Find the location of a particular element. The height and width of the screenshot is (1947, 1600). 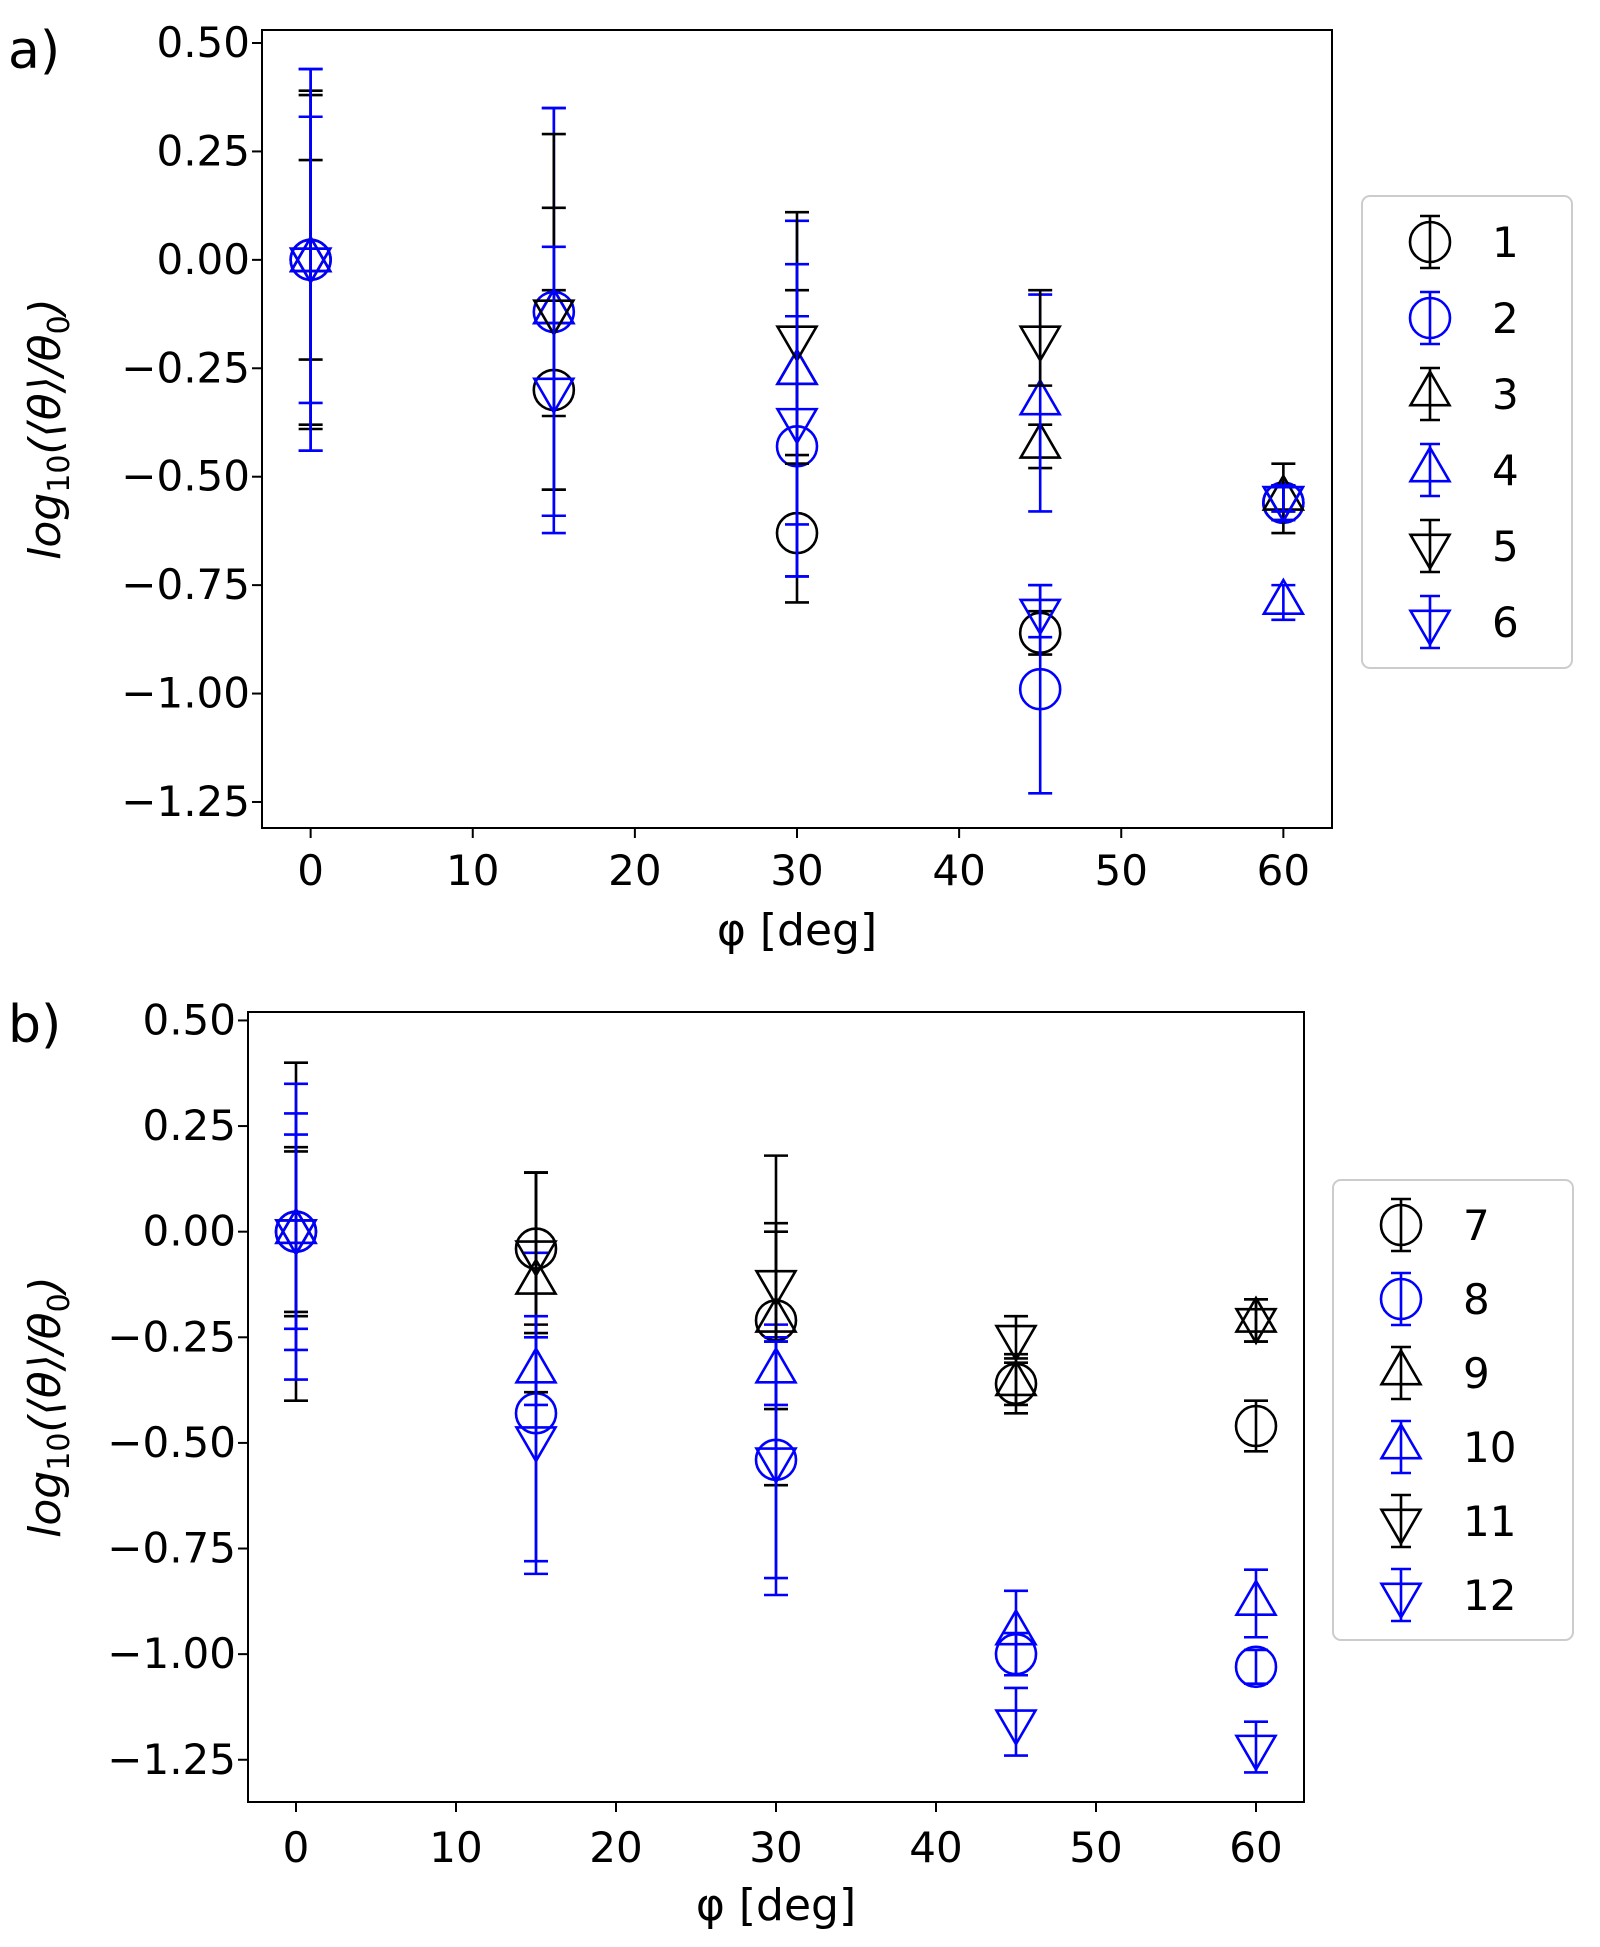

panel-b-ytick-label: −1.25 is located at coordinates (171, 1759).